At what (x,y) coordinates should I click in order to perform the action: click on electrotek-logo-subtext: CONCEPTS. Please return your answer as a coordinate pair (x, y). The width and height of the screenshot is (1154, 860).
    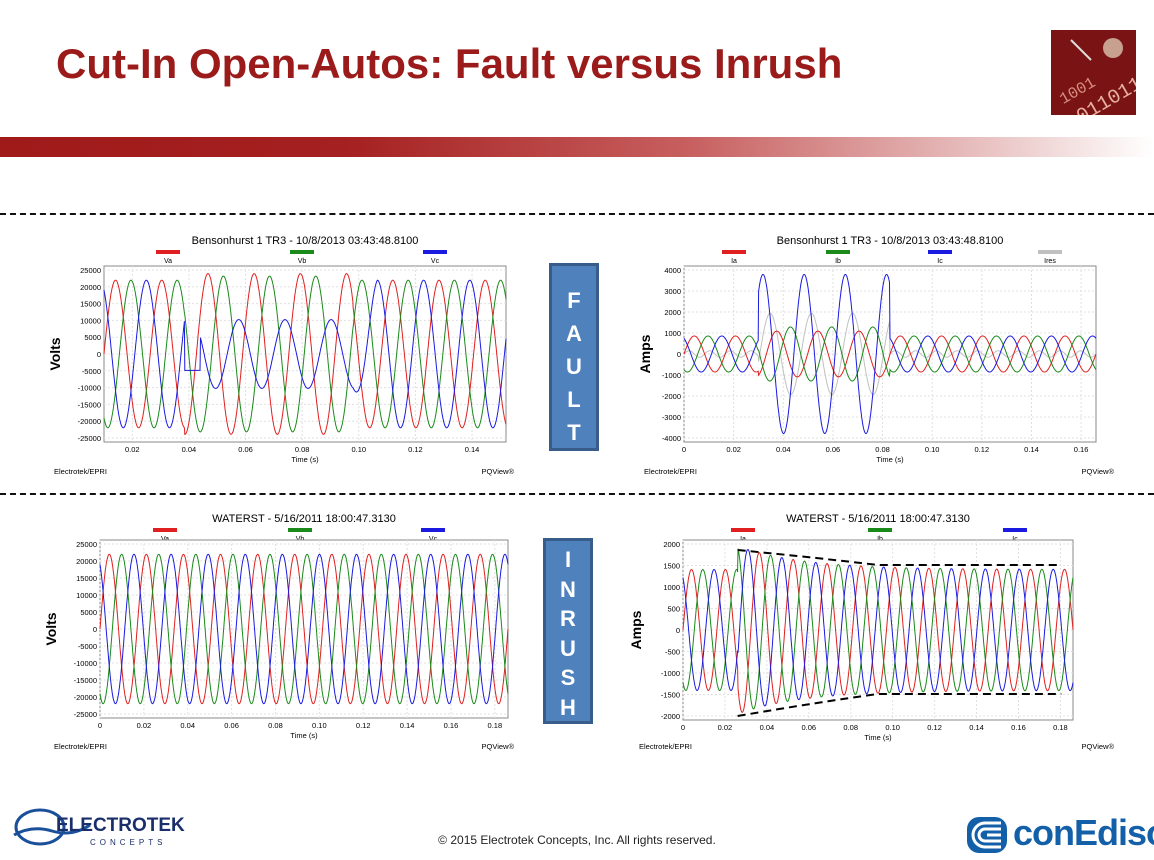
    Looking at the image, I should click on (128, 842).